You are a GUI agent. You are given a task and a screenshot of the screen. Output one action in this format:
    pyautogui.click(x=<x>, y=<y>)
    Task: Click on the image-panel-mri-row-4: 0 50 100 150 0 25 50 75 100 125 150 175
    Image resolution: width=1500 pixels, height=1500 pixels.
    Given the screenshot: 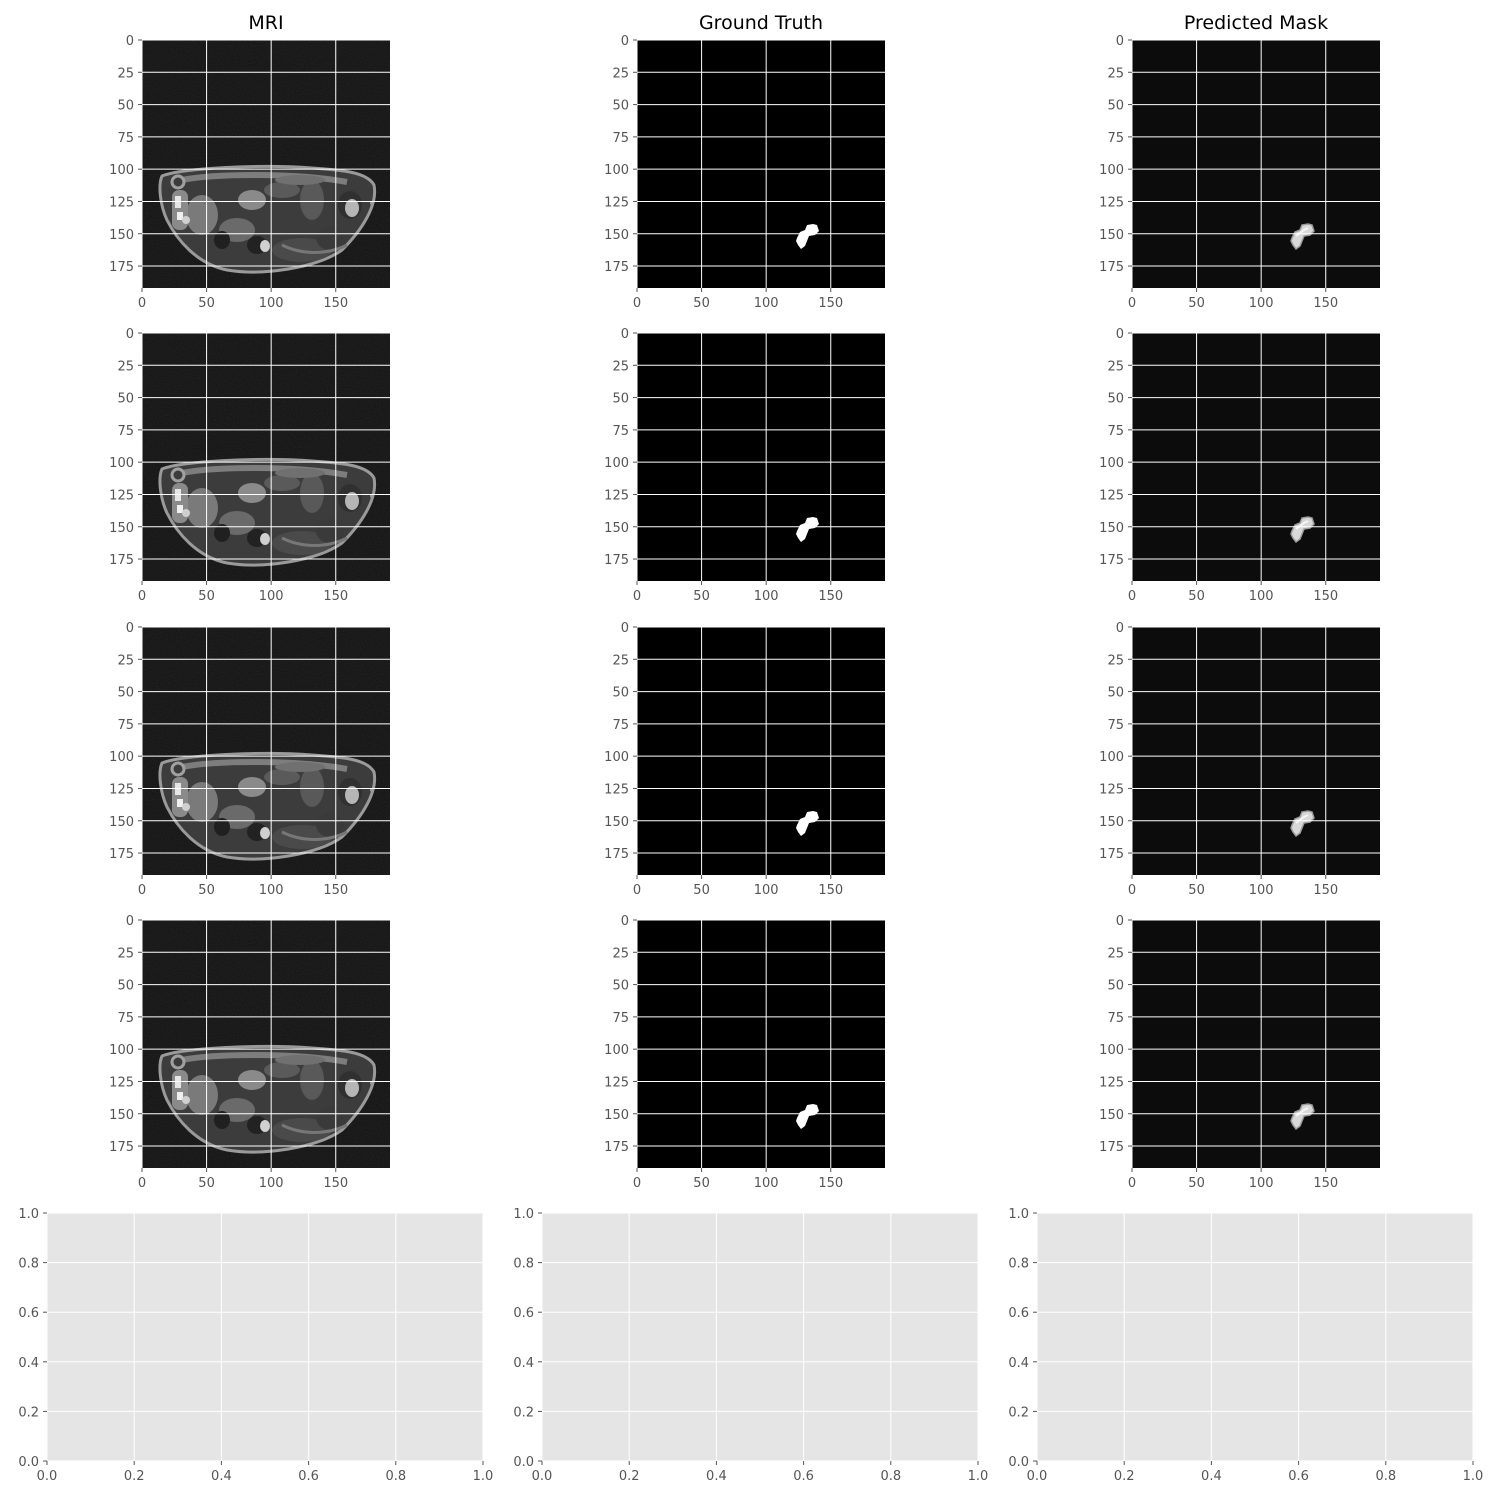 What is the action you would take?
    pyautogui.click(x=249, y=1052)
    